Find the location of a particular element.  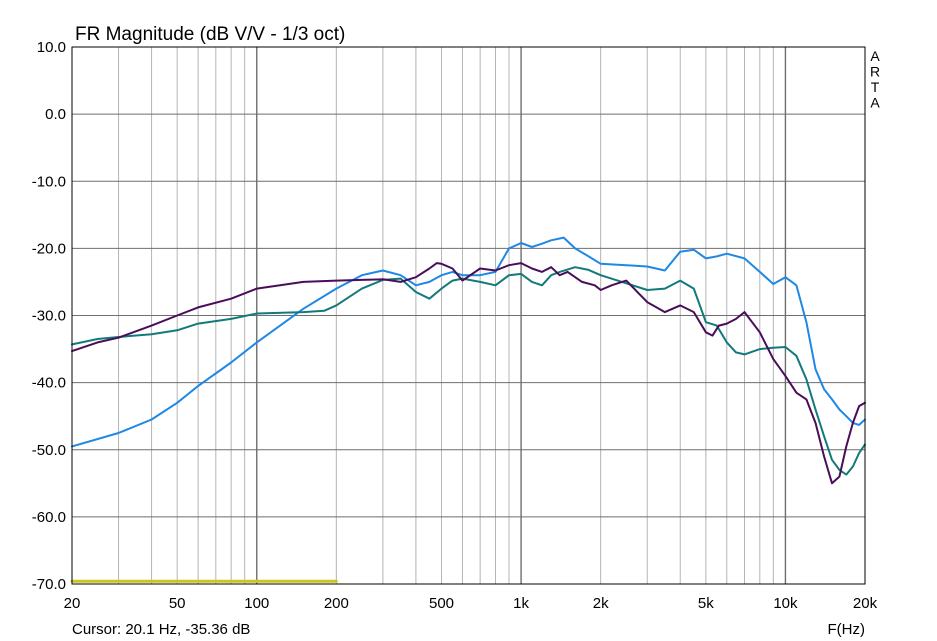

x-tick-label: 1k is located at coordinates (521, 603).